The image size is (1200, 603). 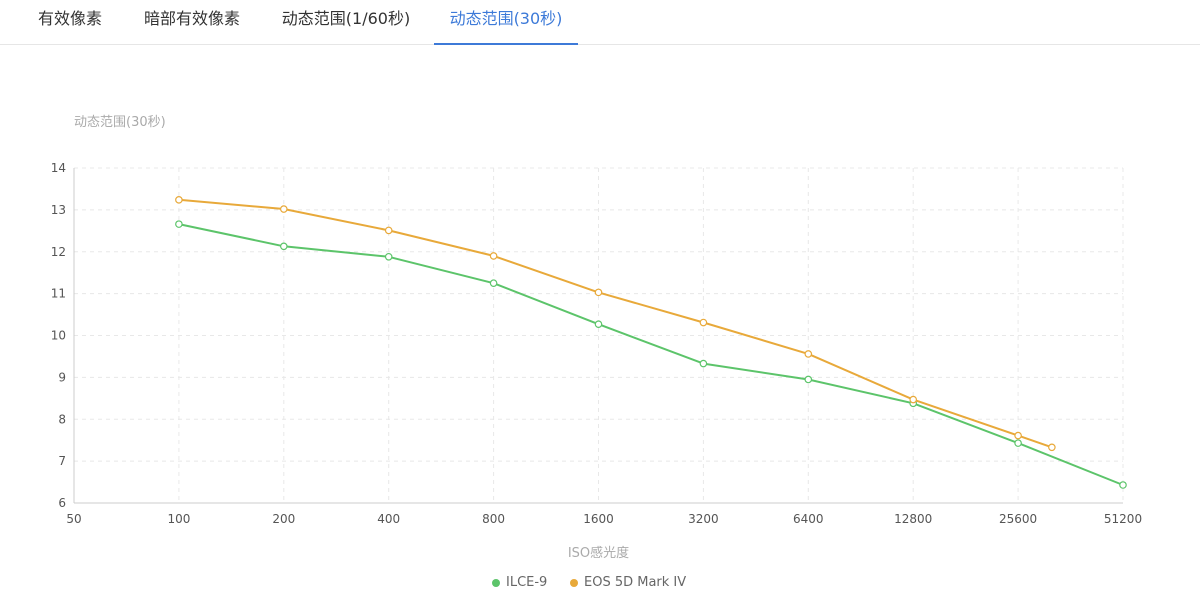 I want to click on x-tick-label: 400, so click(x=388, y=519).